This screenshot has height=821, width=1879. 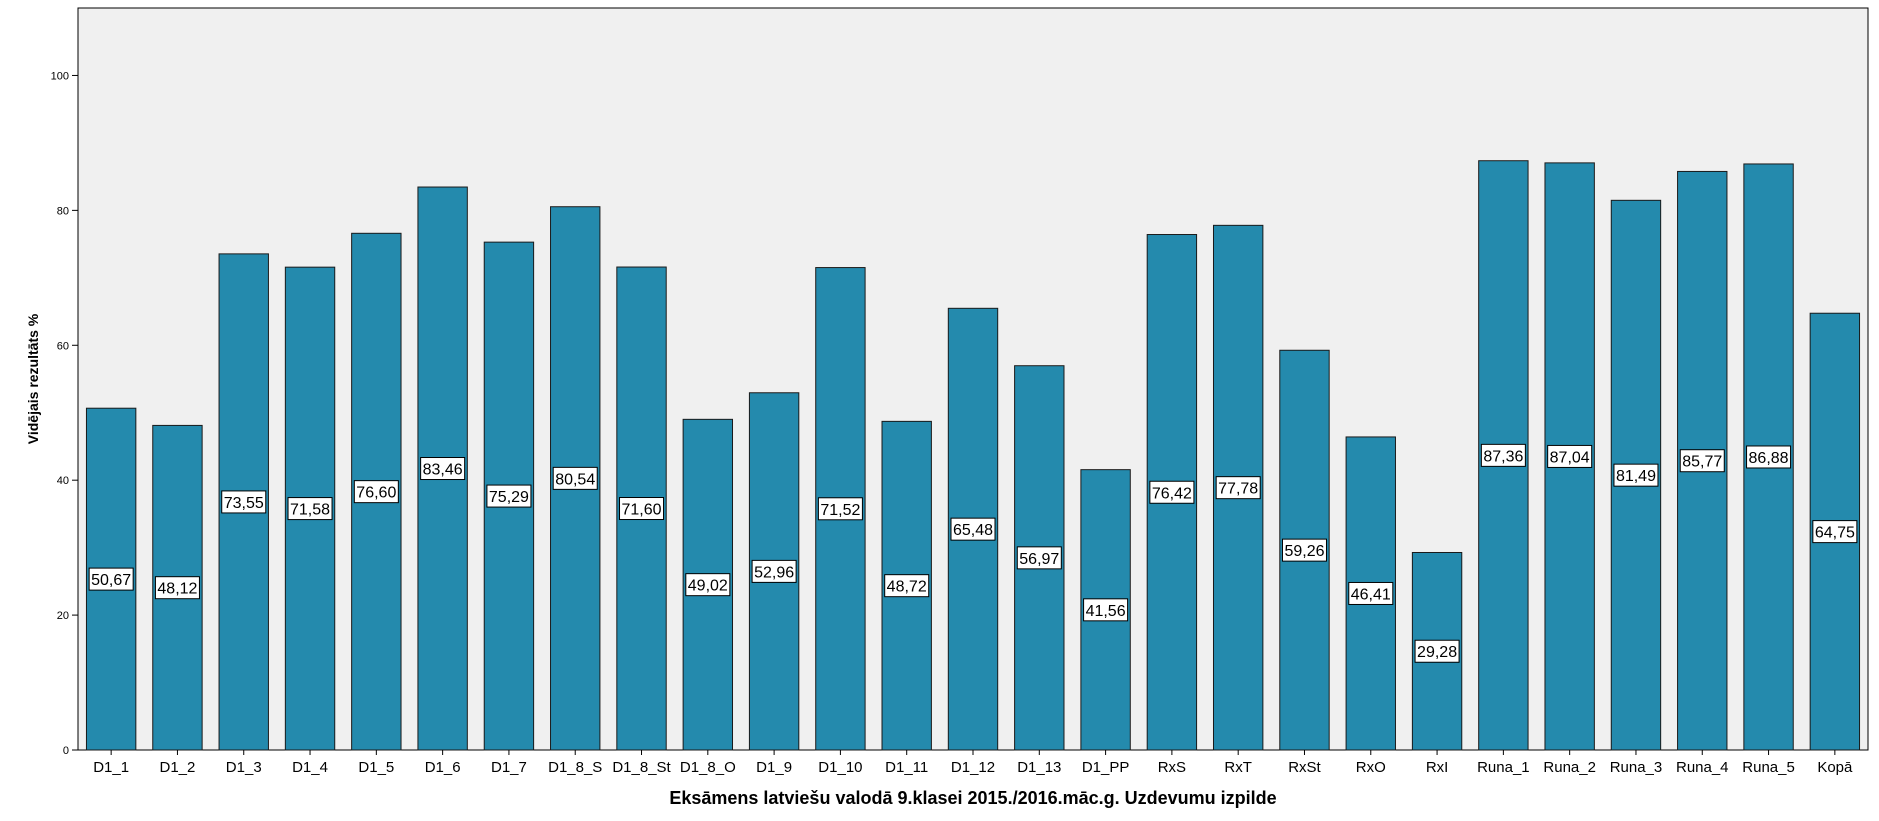 I want to click on data-label: 59,26, so click(x=1304, y=551).